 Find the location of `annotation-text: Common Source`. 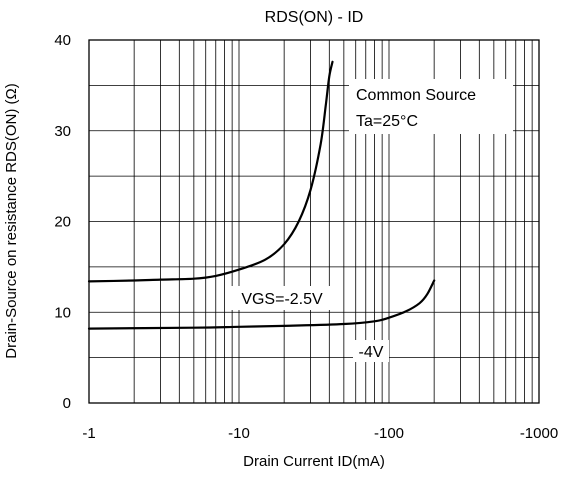

annotation-text: Common Source is located at coordinates (416, 95).